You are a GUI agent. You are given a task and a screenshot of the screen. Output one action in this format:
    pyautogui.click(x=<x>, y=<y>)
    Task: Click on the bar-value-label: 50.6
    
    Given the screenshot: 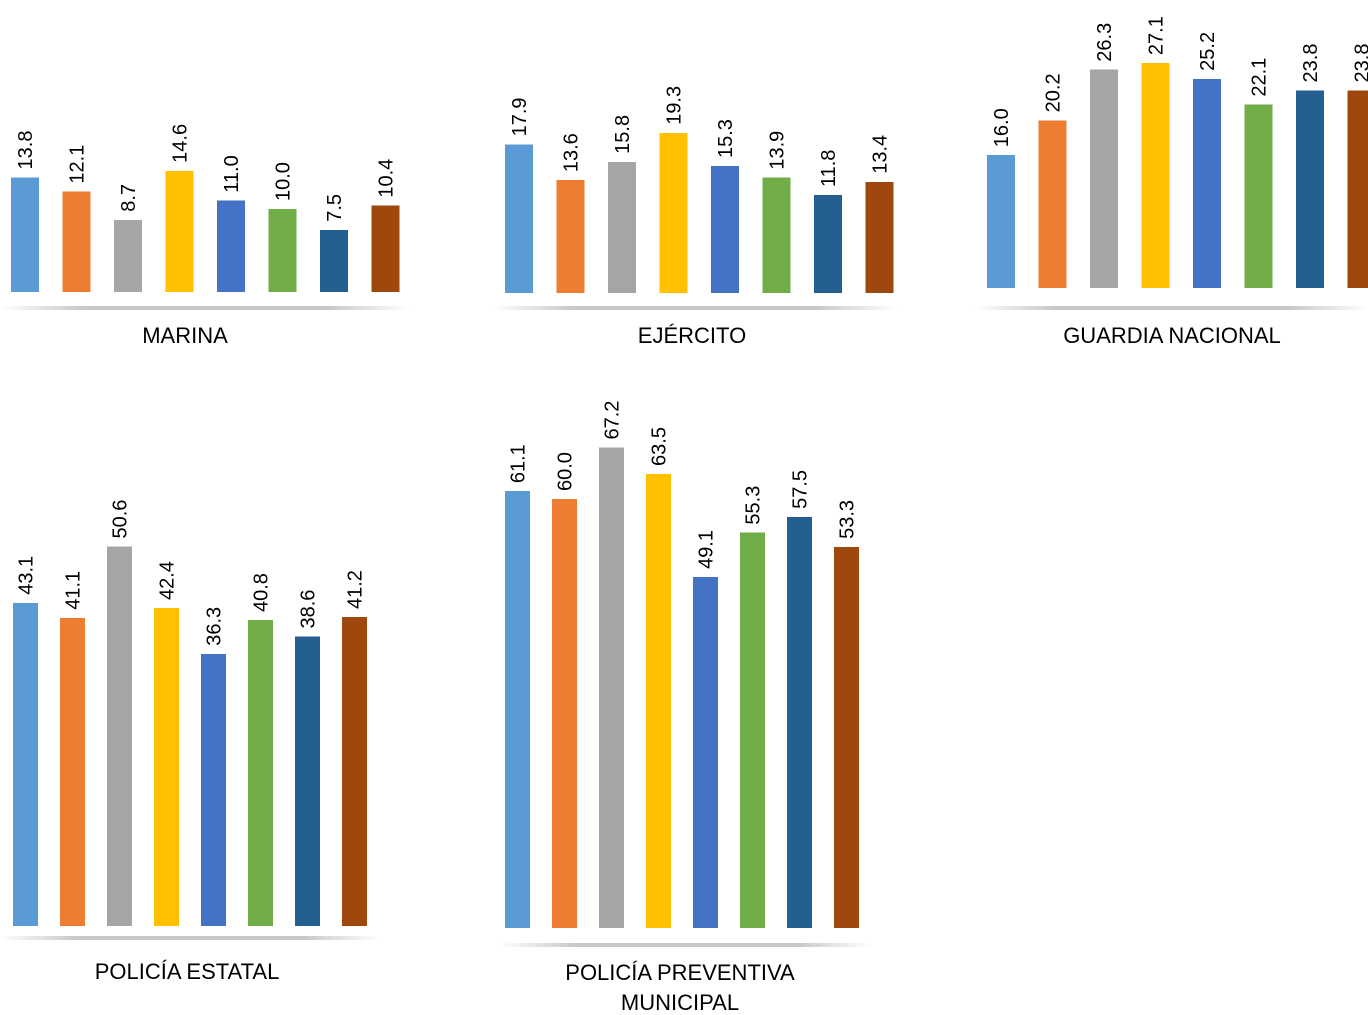 What is the action you would take?
    pyautogui.click(x=121, y=519)
    